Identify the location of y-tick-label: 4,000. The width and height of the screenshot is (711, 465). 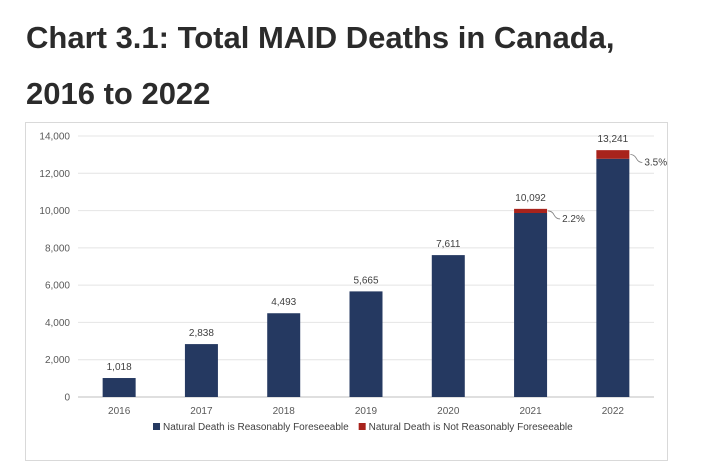
(57, 323).